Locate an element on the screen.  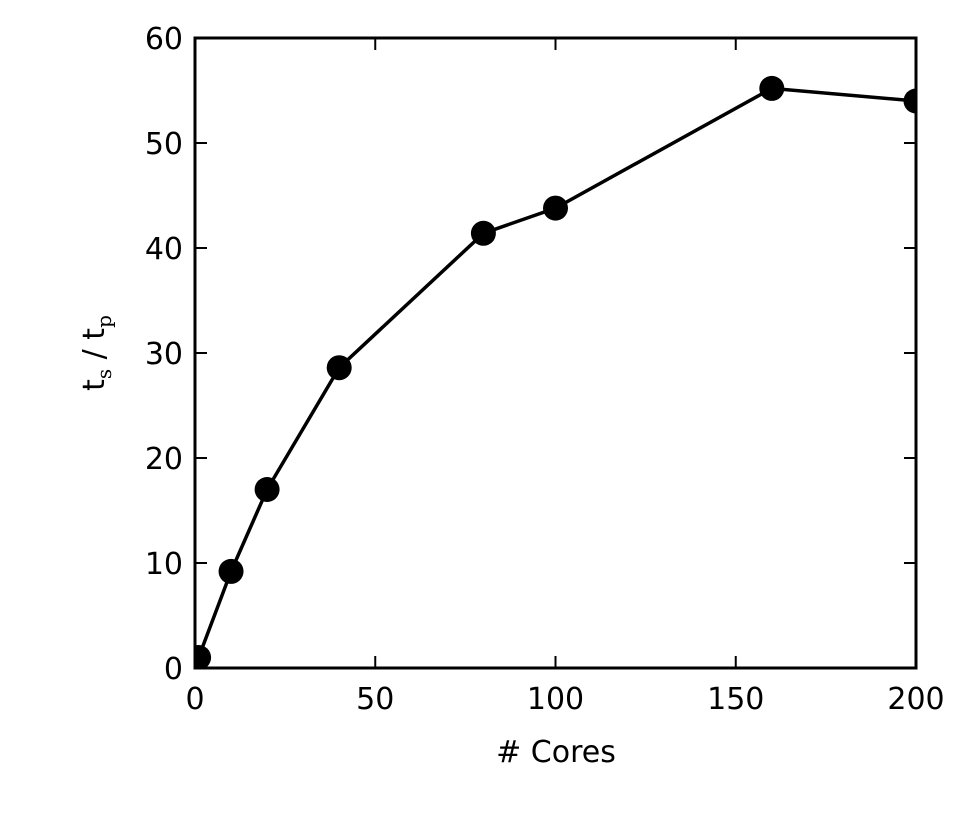
y-label-base2: t is located at coordinates (94, 334).